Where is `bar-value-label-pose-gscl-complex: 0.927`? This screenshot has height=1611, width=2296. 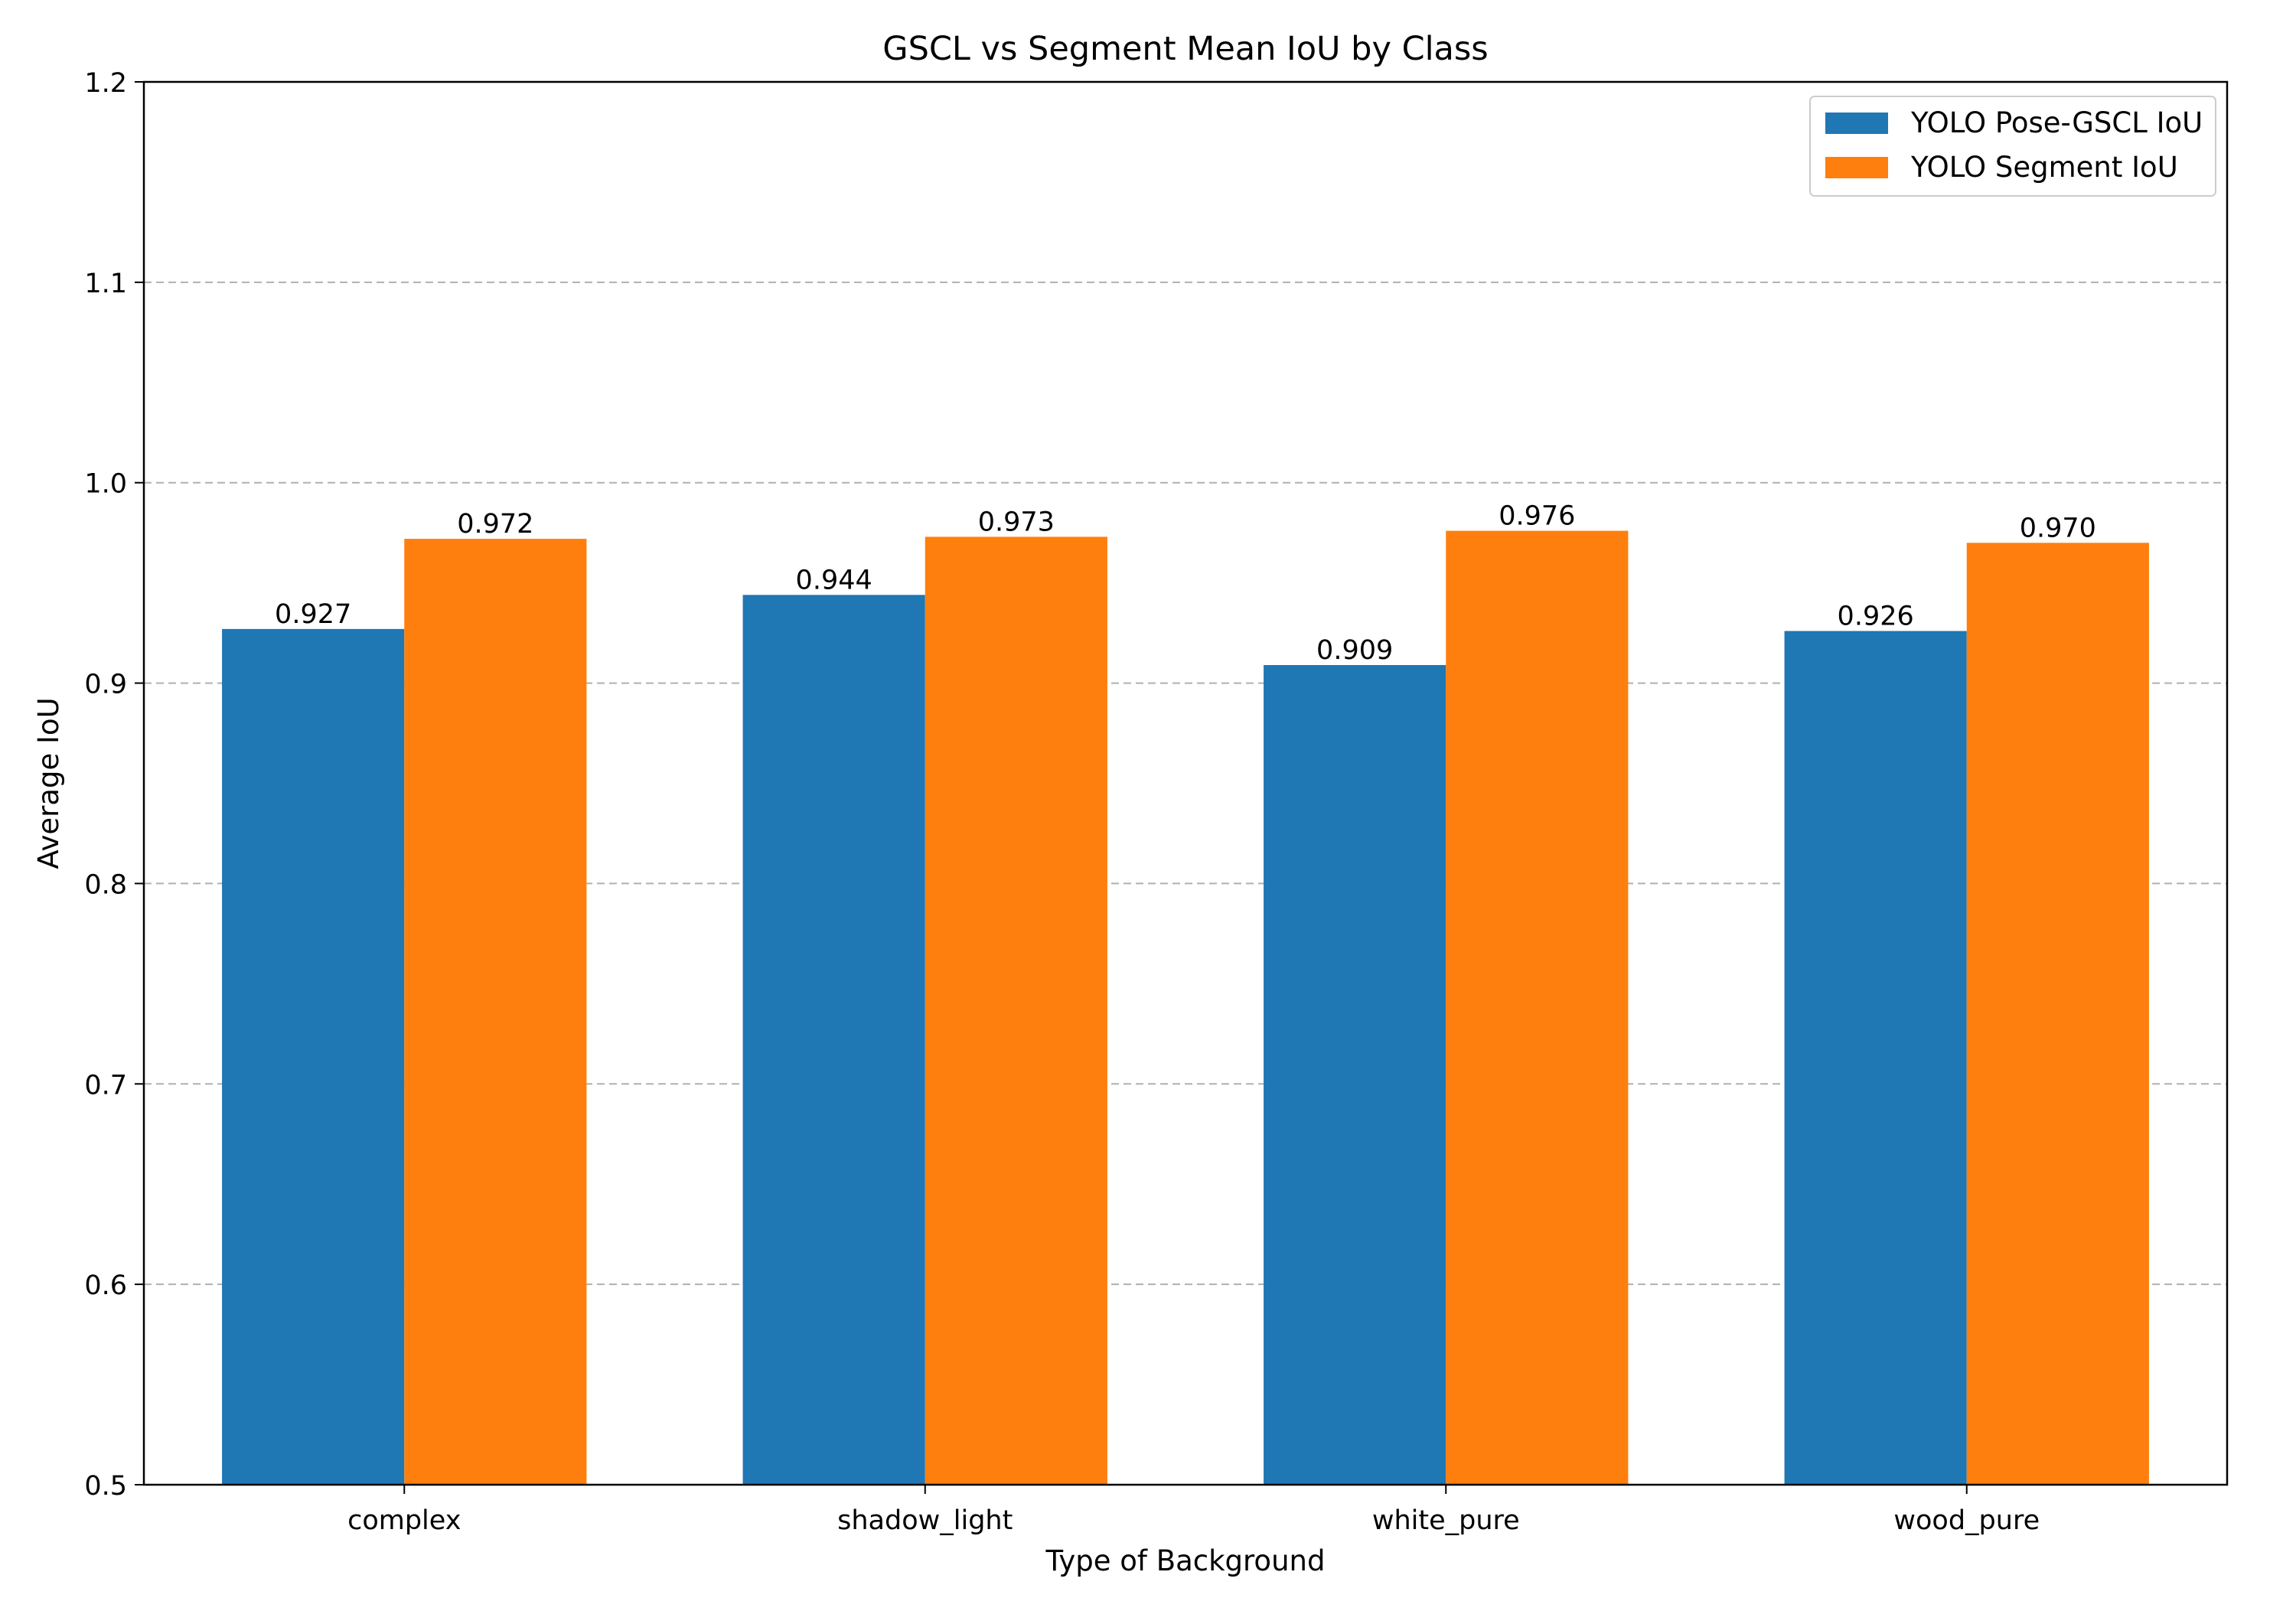 bar-value-label-pose-gscl-complex: 0.927 is located at coordinates (313, 614).